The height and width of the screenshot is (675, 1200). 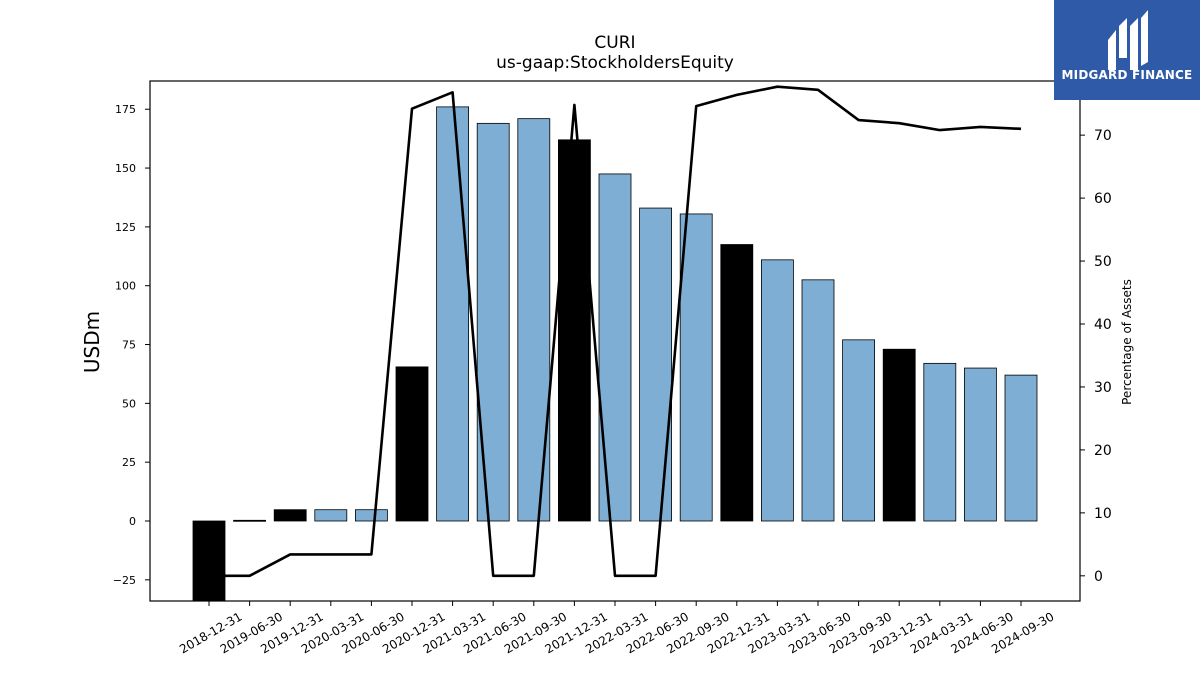 I want to click on y2-tick-label: 20, so click(x=1103, y=451).